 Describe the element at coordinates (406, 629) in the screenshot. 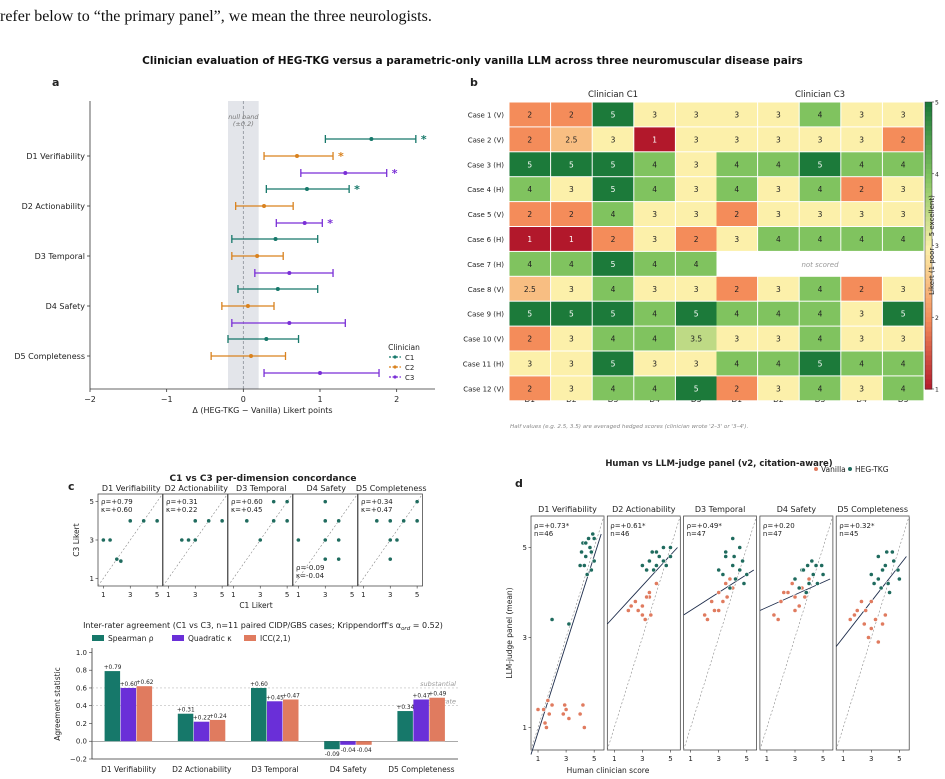

I see `title-subscript: ord` at that location.